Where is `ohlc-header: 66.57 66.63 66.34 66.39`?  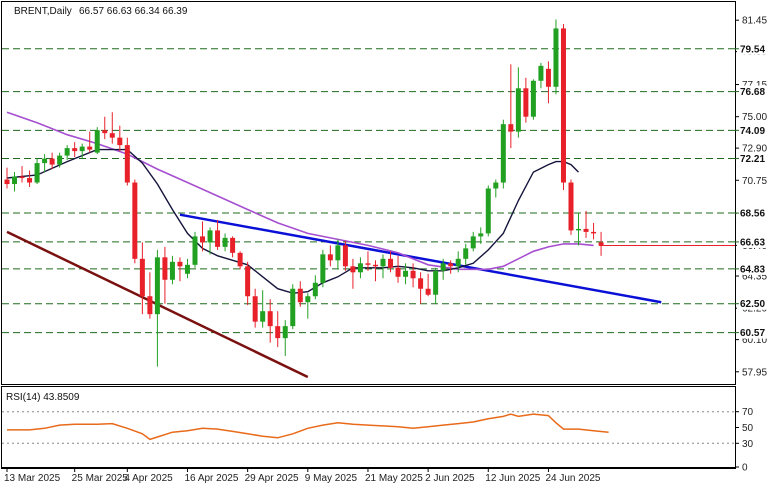 ohlc-header: 66.57 66.63 66.34 66.39 is located at coordinates (133, 11).